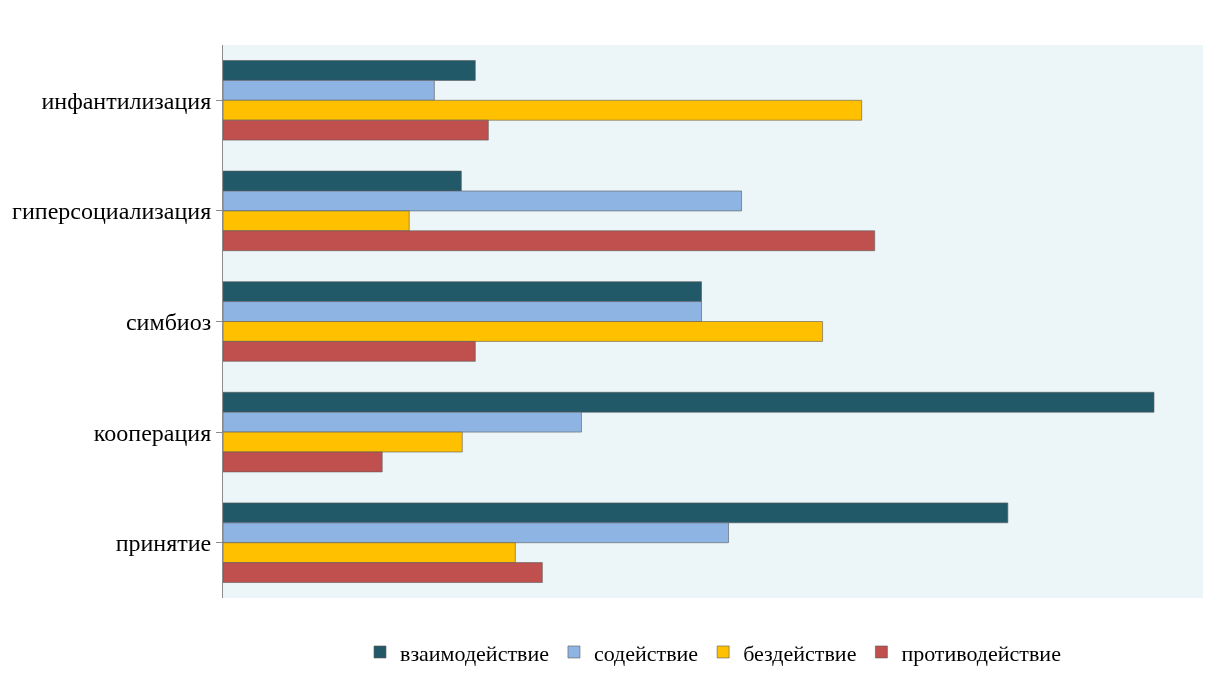 Image resolution: width=1223 pixels, height=688 pixels. Describe the element at coordinates (112, 211) in the screenshot. I see `y-tick-label: гиперсоциализация` at that location.